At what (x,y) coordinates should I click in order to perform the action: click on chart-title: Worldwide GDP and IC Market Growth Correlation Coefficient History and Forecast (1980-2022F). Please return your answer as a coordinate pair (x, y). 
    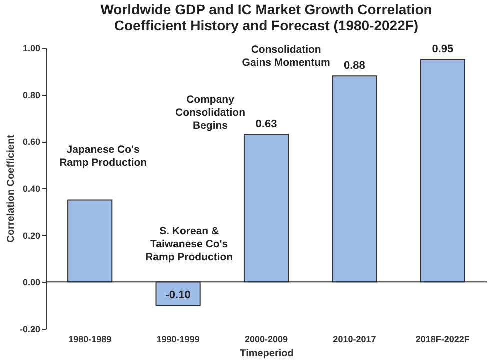
    Looking at the image, I should click on (266, 18).